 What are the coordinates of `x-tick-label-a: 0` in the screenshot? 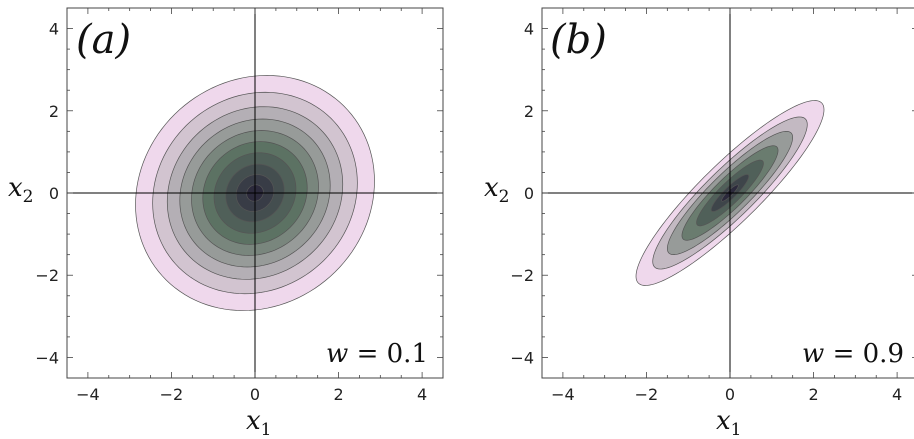 It's located at (255, 394).